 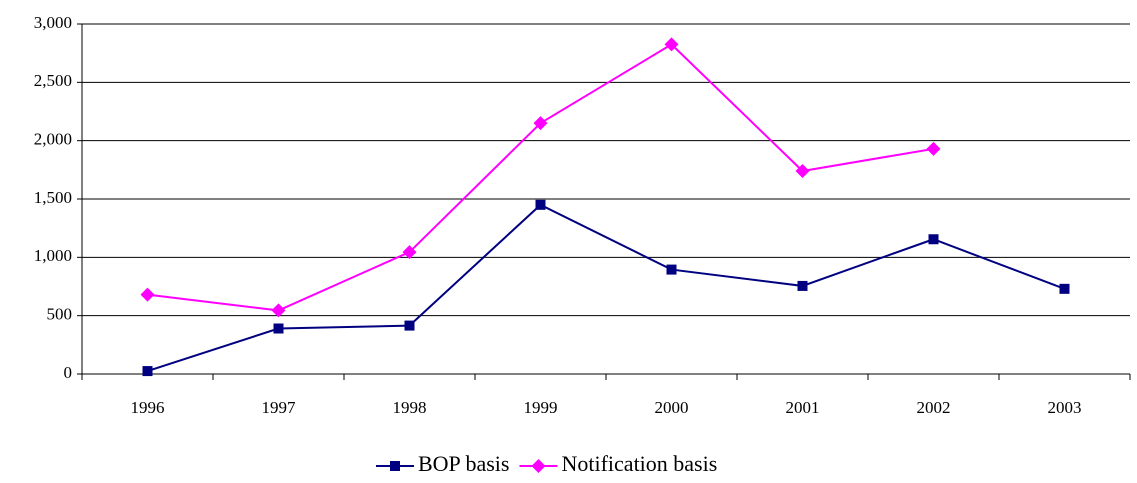 I want to click on x-tick-label: 2002, so click(x=934, y=407).